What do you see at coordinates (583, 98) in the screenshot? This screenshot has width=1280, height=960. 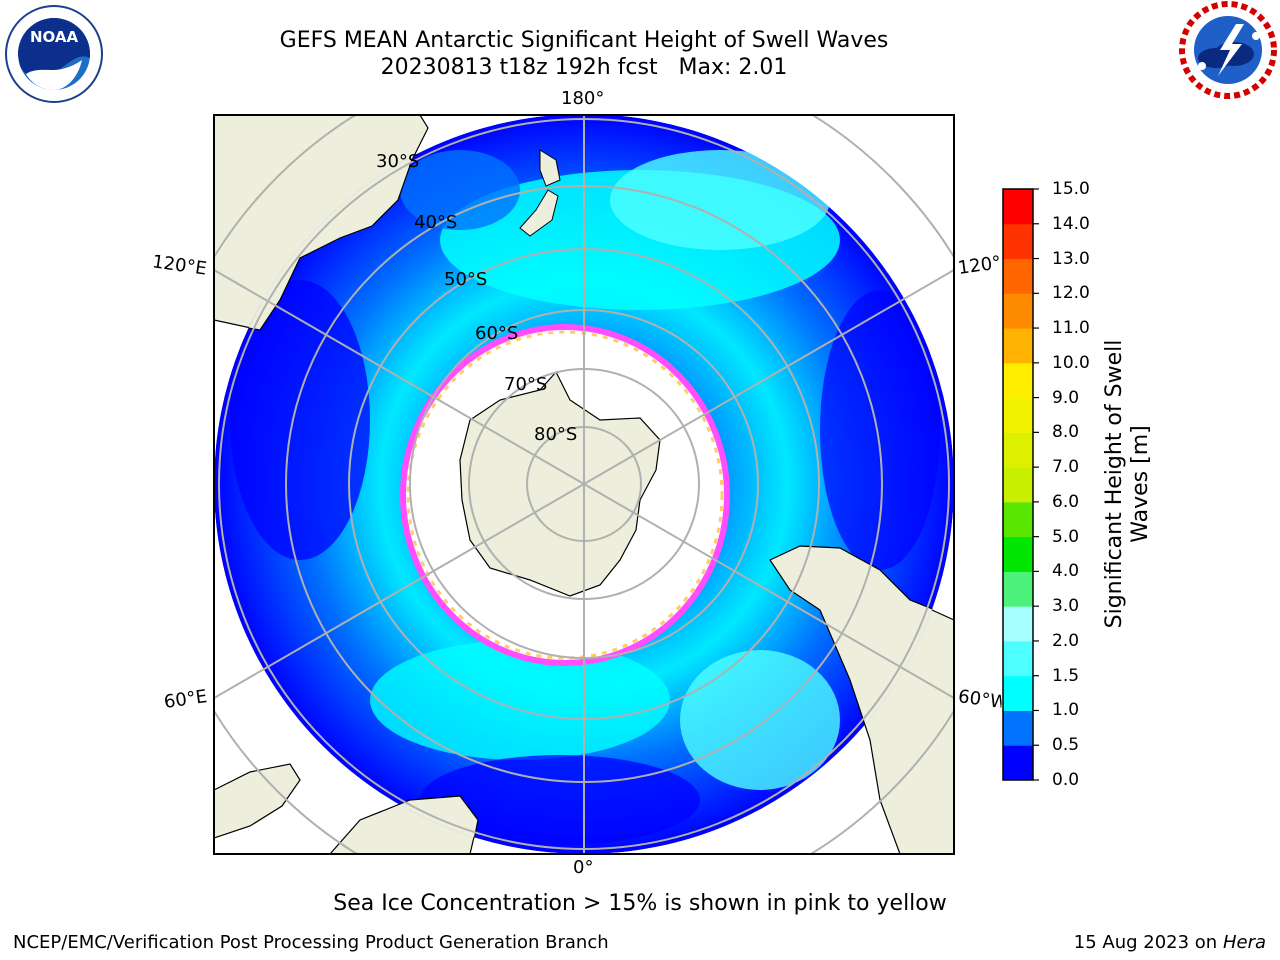 I see `lon-label-180: 180°` at bounding box center [583, 98].